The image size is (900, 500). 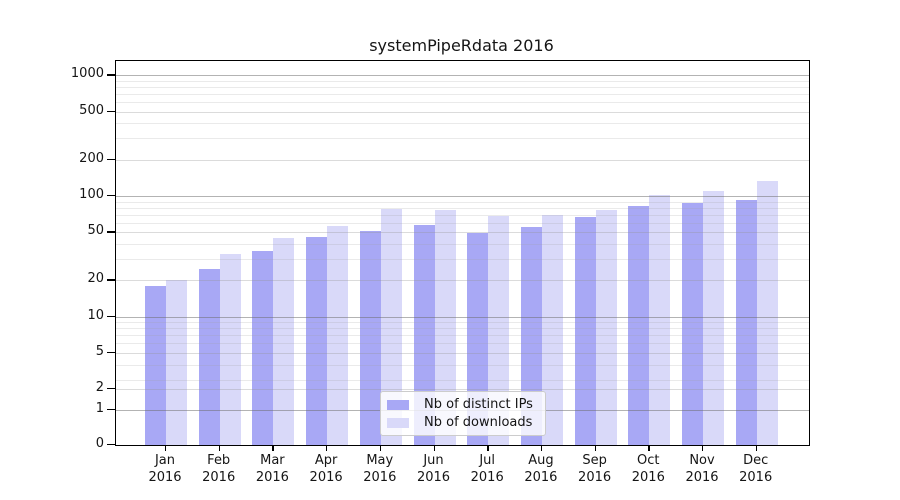 I want to click on x-tick-label-oct: Oct 2016, so click(x=648, y=469).